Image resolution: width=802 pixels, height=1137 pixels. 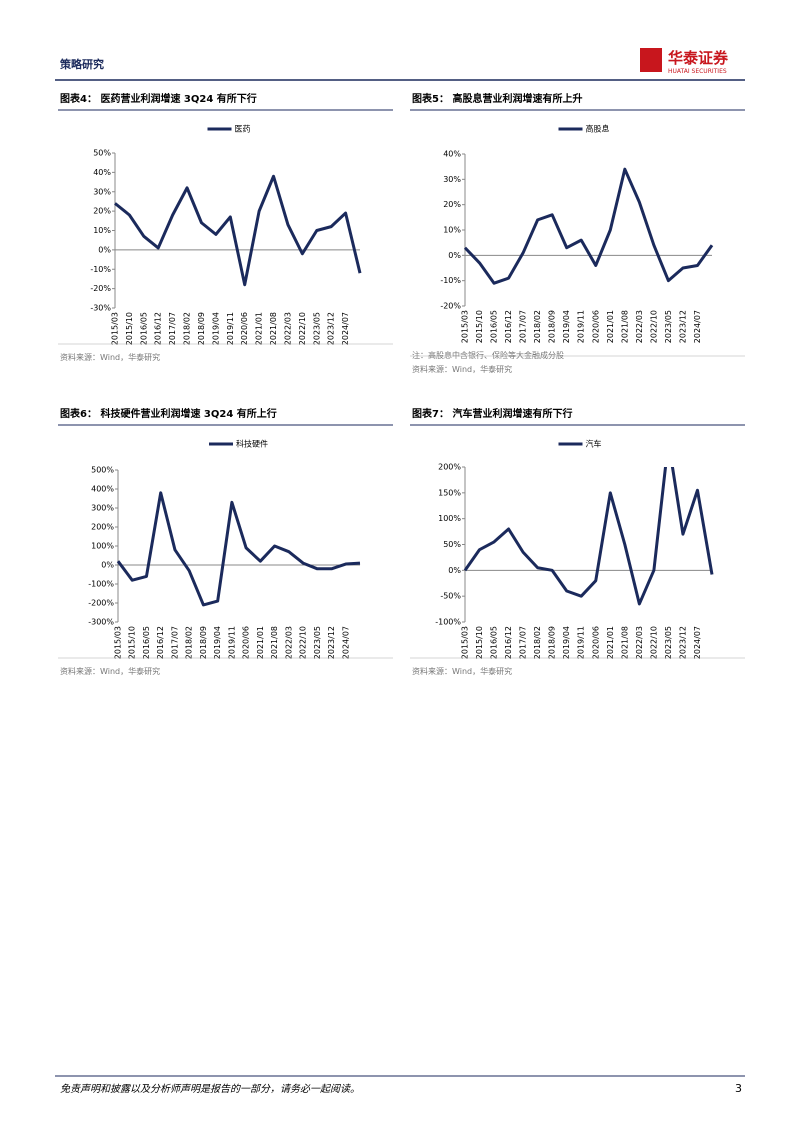 What do you see at coordinates (100, 269) in the screenshot?
I see `y-tick-label: -10%` at bounding box center [100, 269].